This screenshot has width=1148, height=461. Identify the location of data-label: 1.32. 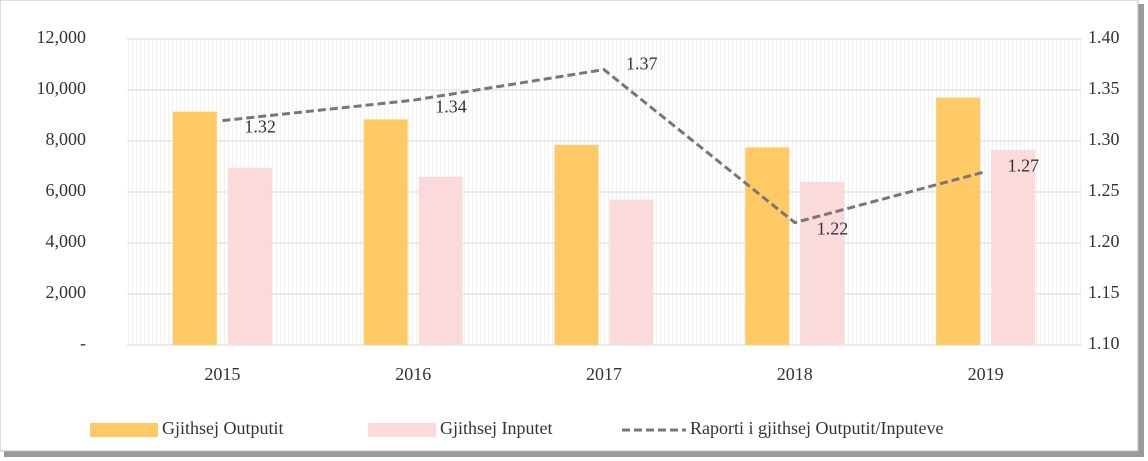
(260, 127).